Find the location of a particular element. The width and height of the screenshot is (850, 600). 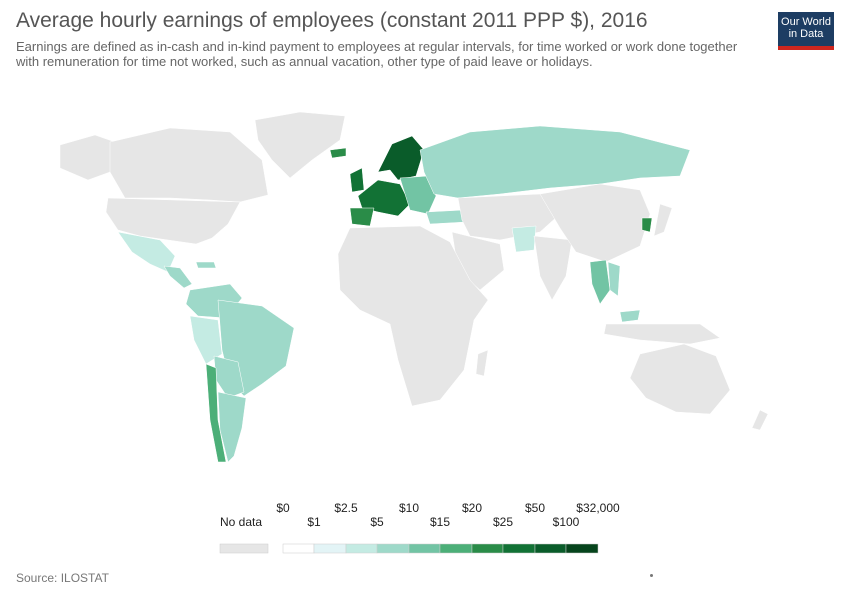

legend-no-data-swatch is located at coordinates (244, 548).